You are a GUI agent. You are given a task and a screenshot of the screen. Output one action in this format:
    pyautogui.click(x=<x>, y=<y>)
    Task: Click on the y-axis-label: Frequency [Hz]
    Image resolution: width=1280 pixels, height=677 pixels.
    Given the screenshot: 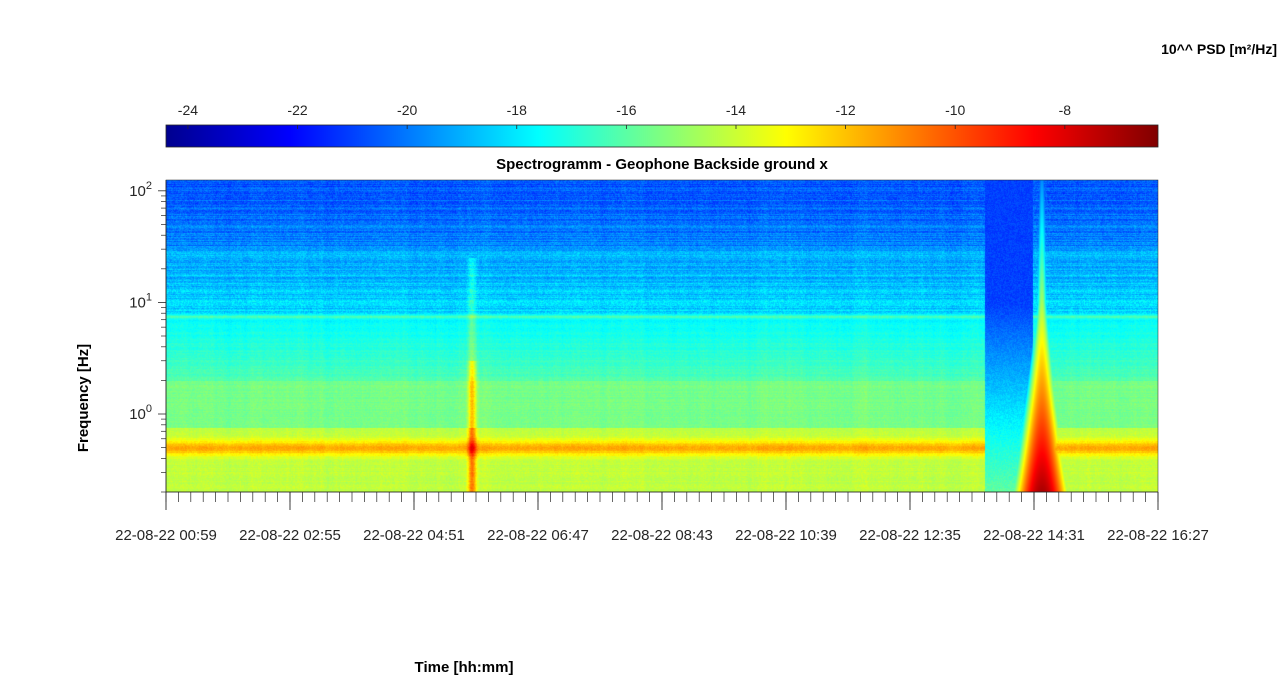 What is the action you would take?
    pyautogui.click(x=83, y=398)
    